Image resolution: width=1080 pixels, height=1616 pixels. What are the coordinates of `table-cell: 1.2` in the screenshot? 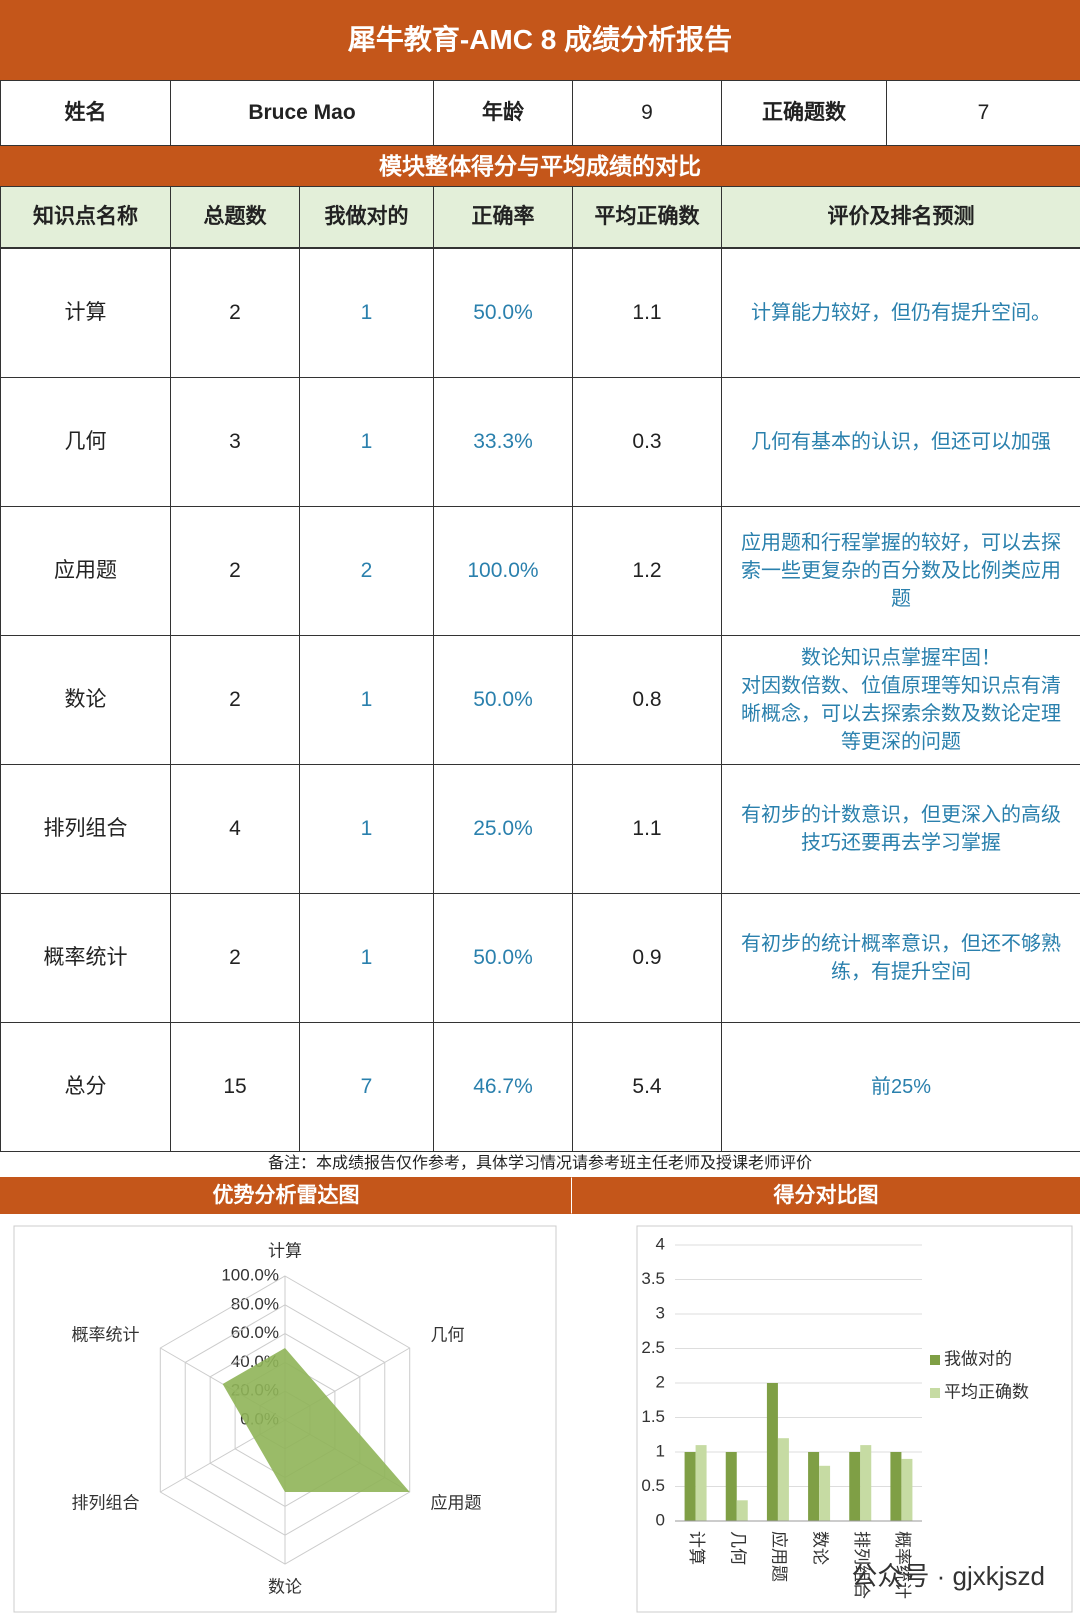 It's located at (647, 571).